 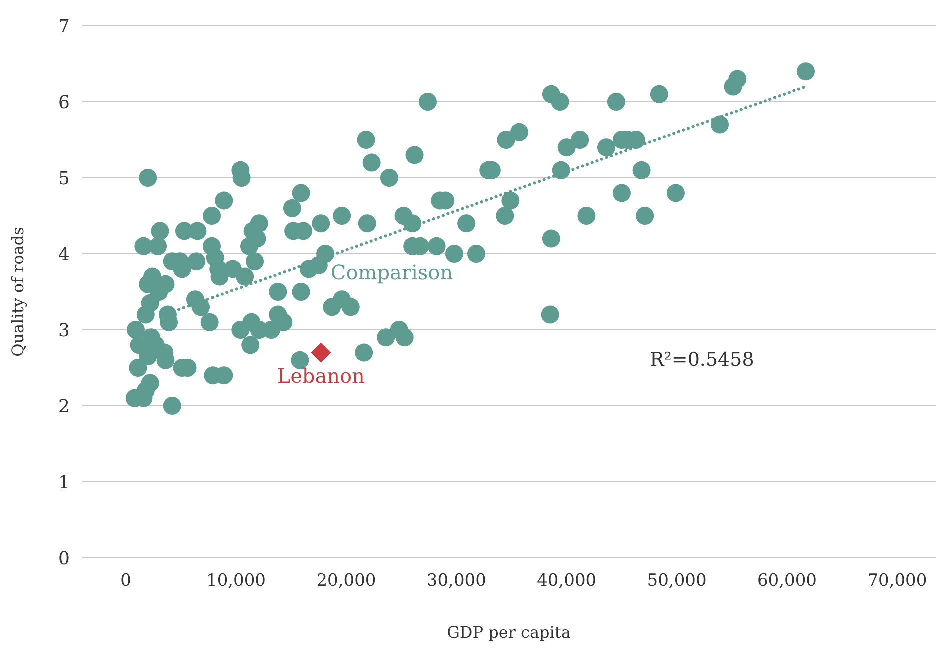 I want to click on x-tick-label: 20,000, so click(x=346, y=581).